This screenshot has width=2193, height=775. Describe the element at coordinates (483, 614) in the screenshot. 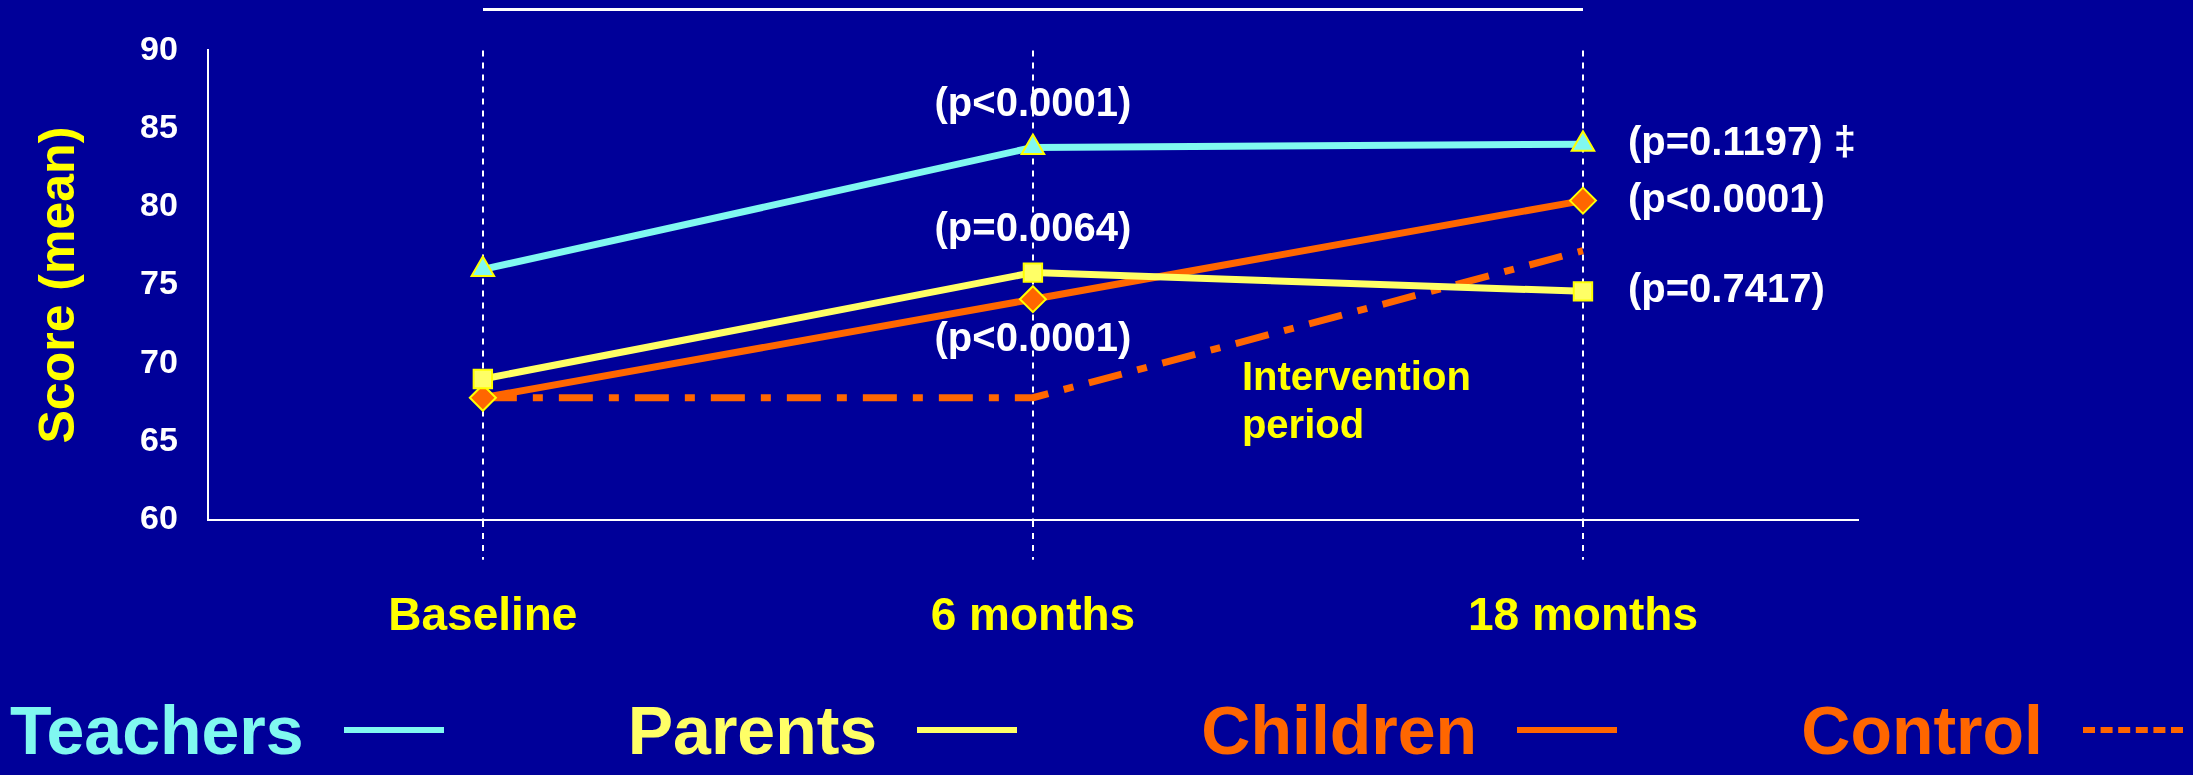

I see `x-tick-label: Baseline` at that location.